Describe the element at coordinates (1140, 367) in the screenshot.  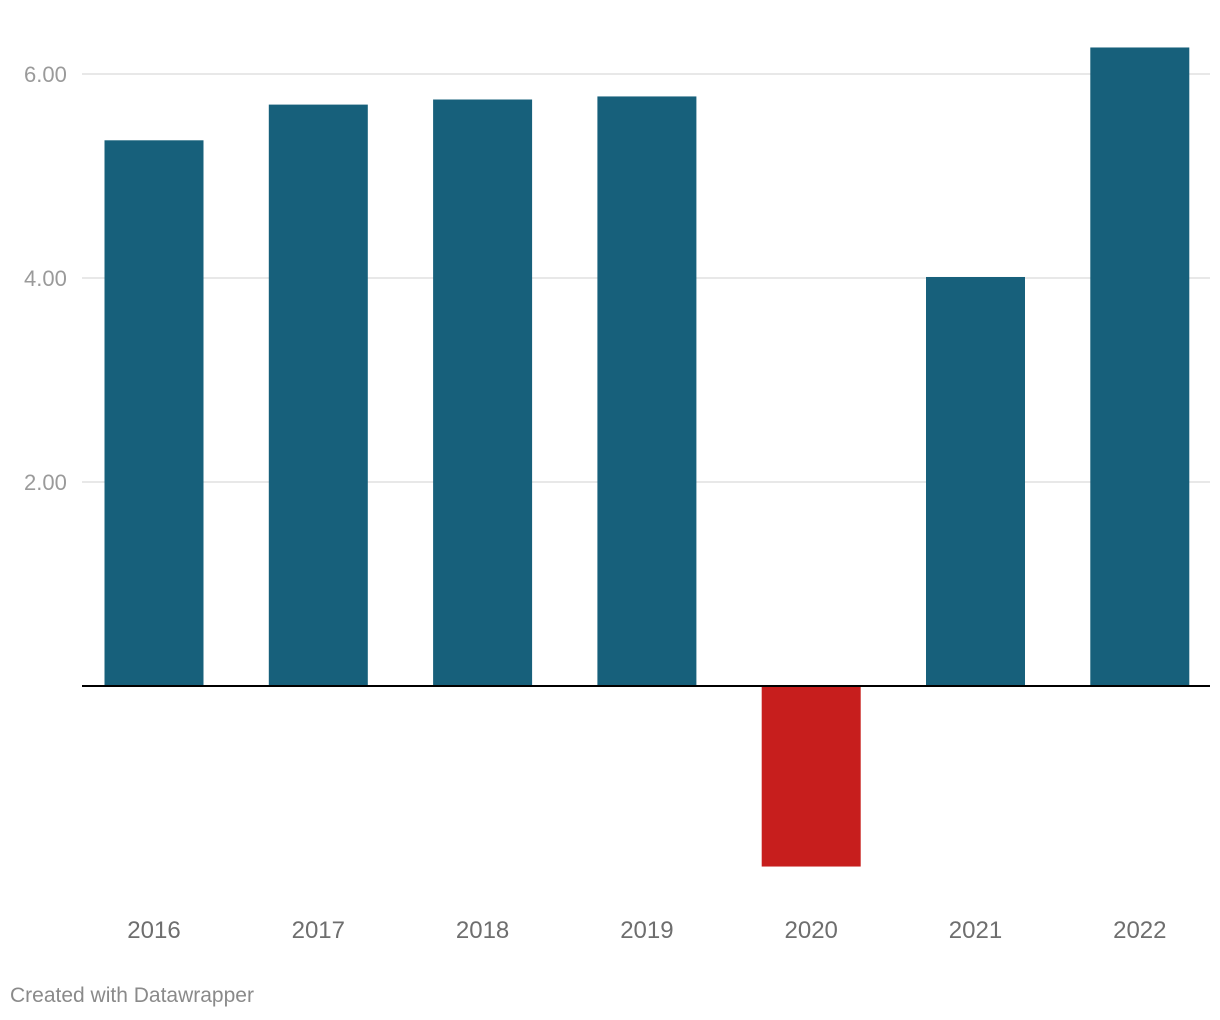
I see `bar-2022` at that location.